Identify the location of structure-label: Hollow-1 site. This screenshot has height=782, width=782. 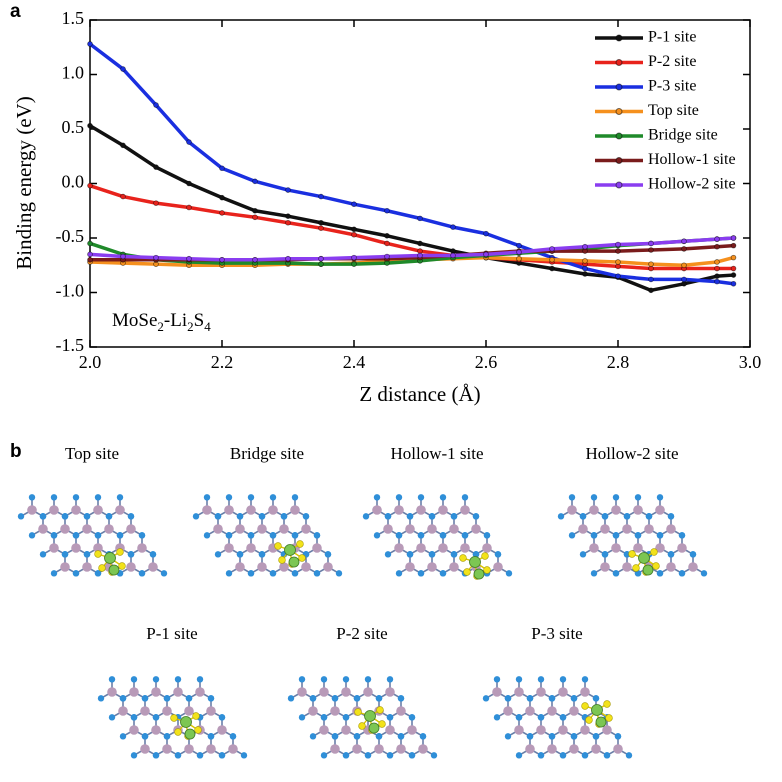
(436, 453).